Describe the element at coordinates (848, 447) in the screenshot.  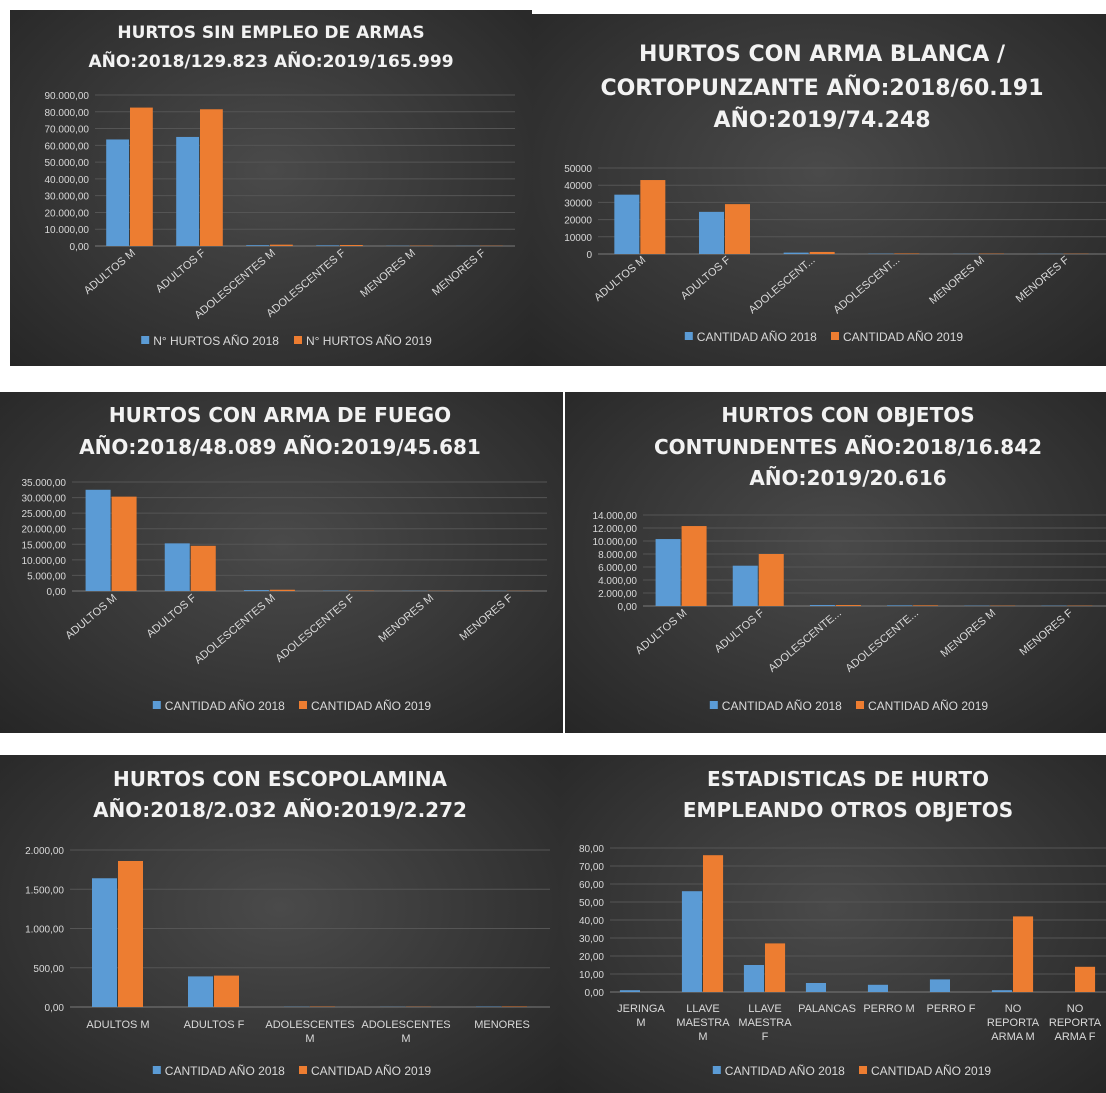
I see `chart-title-line: CONTUNDENTES AÑO:2018/16.842` at that location.